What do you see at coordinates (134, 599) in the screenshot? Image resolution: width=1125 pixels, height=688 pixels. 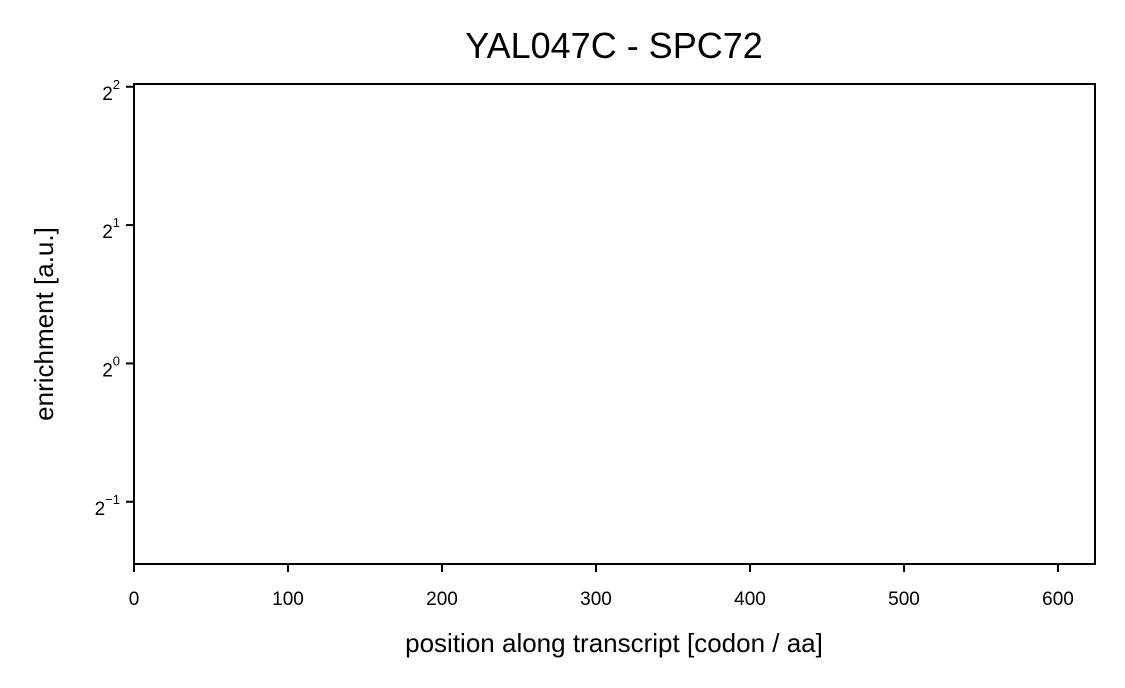 I see `x-tick-label: 0` at bounding box center [134, 599].